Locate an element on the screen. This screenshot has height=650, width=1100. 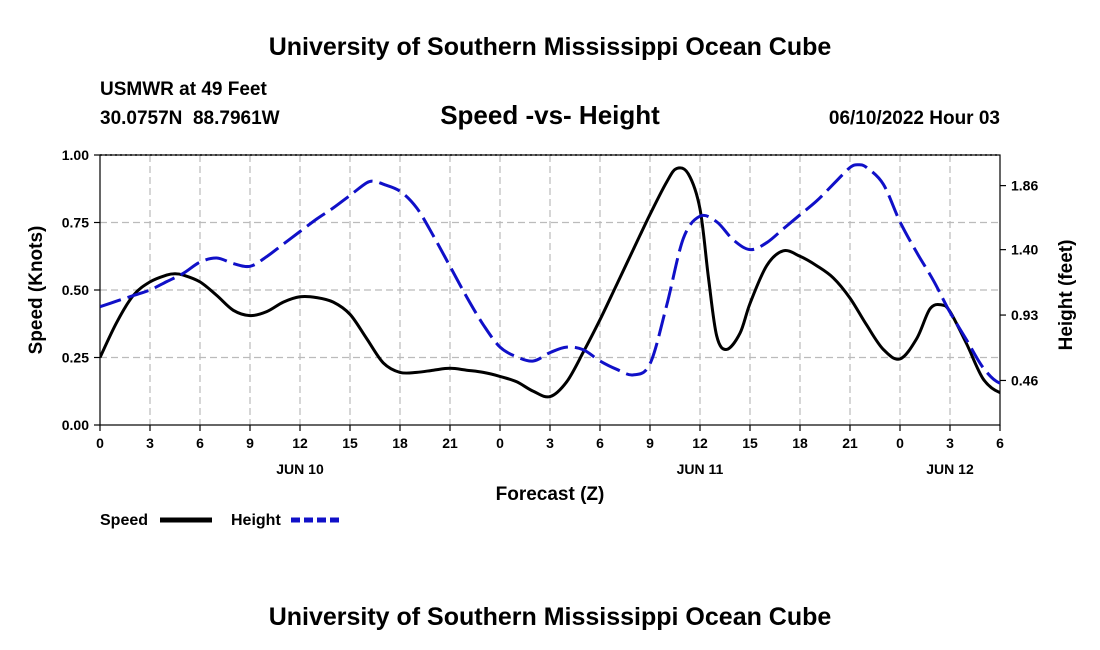
forecast-datetime: 06/10/2022 Hour 03 is located at coordinates (914, 118).